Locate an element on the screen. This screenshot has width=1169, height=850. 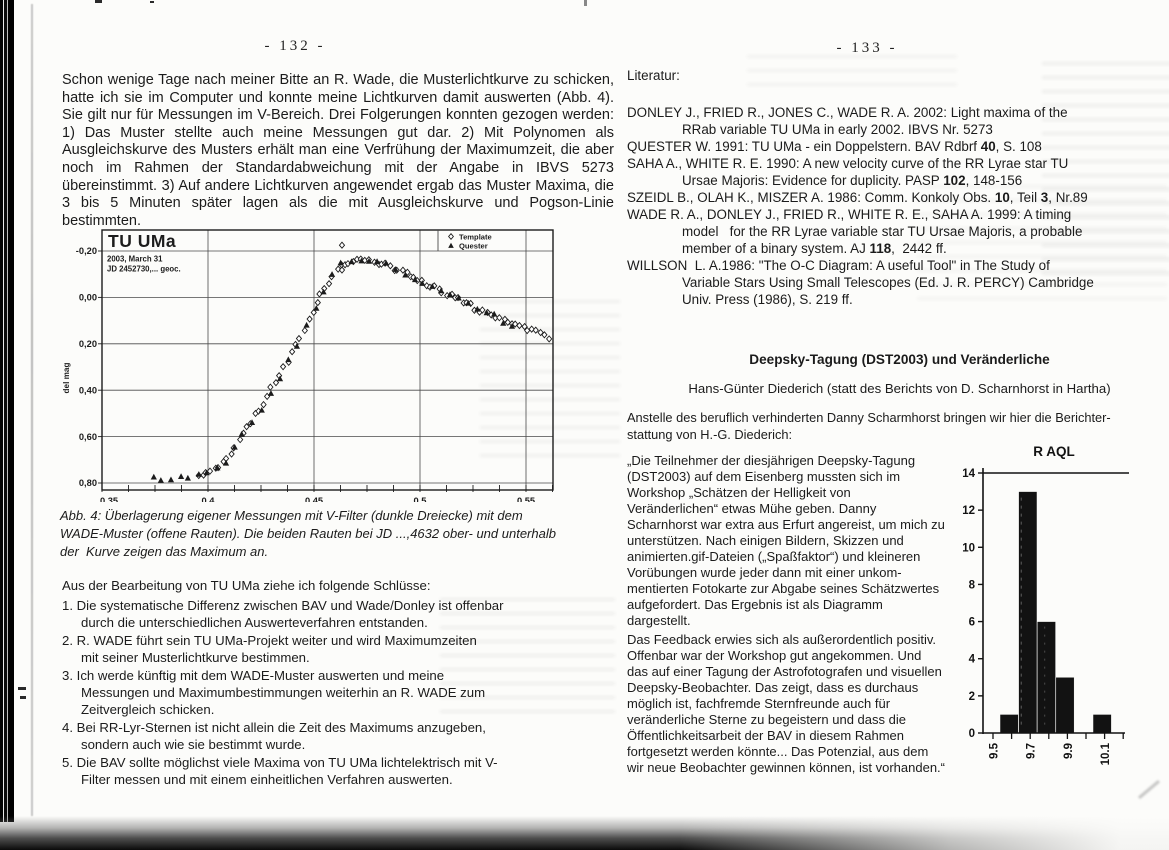
svg-text: 0,55 is located at coordinates (526, 499).